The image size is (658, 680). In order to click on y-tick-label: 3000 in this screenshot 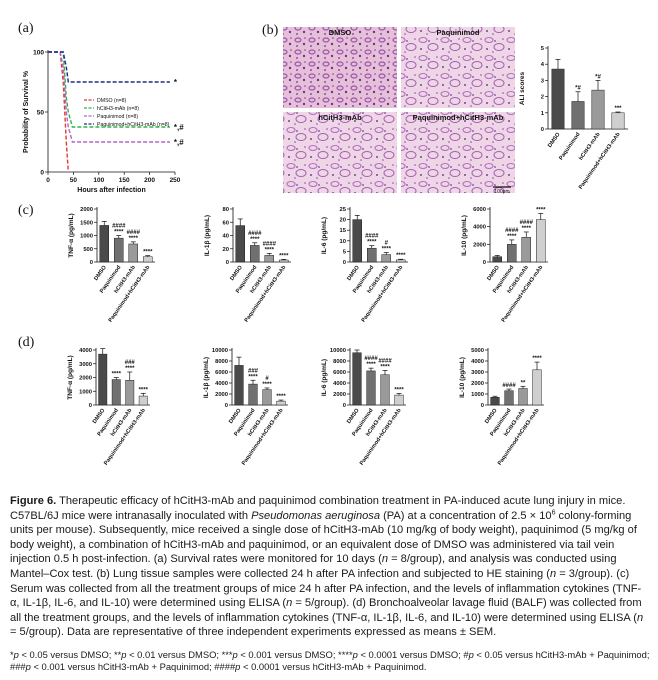, I will do `click(477, 373)`.